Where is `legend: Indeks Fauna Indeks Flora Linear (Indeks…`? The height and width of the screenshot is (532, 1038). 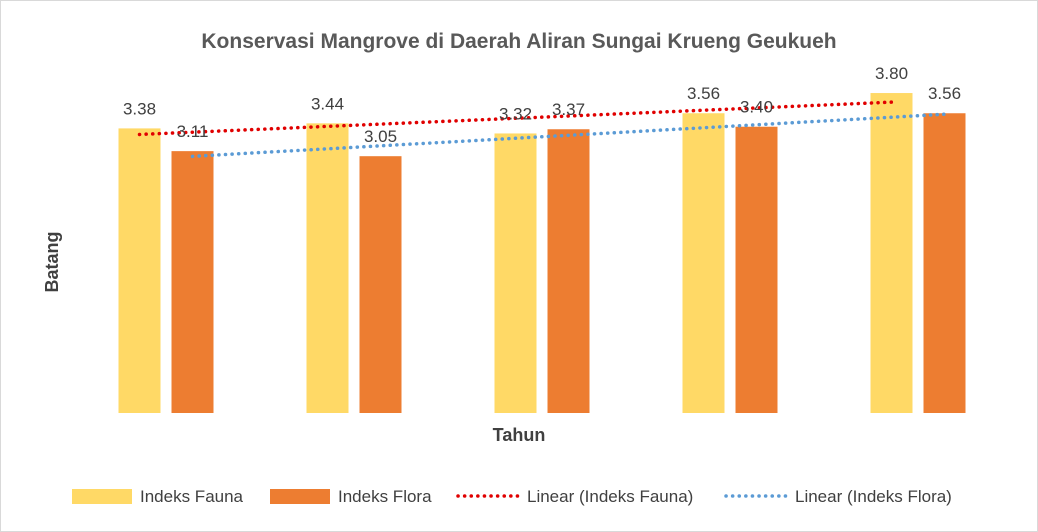
legend: Indeks Fauna Indeks Flora Linear (Indeks… is located at coordinates (512, 496).